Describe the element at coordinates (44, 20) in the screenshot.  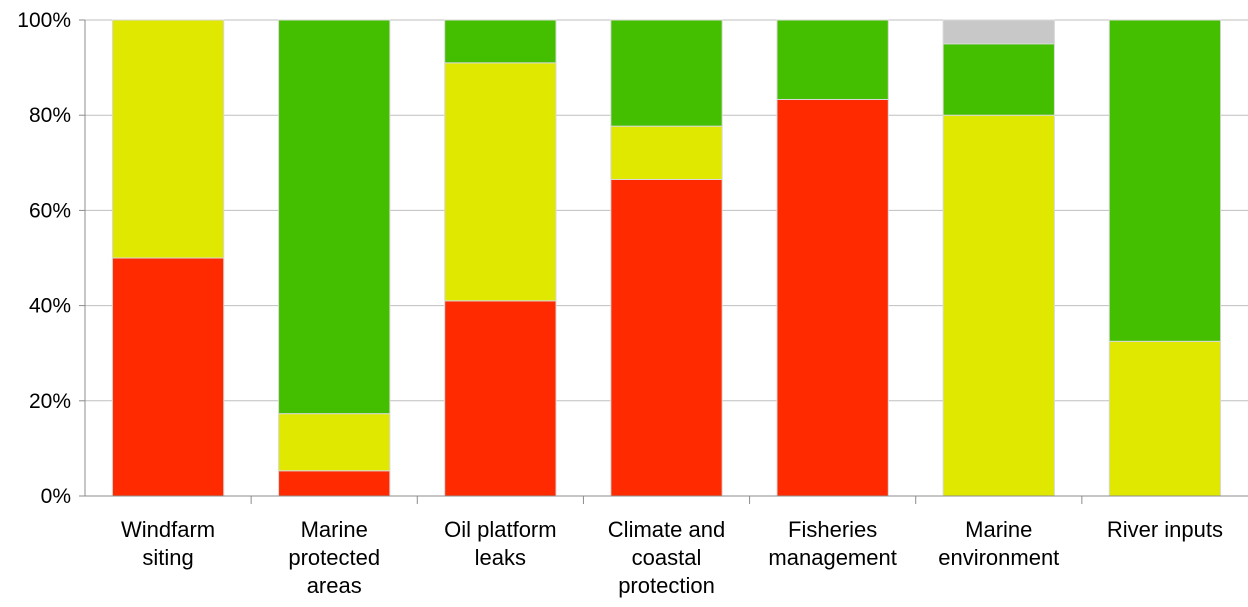
I see `y-tick-label: 100%` at that location.